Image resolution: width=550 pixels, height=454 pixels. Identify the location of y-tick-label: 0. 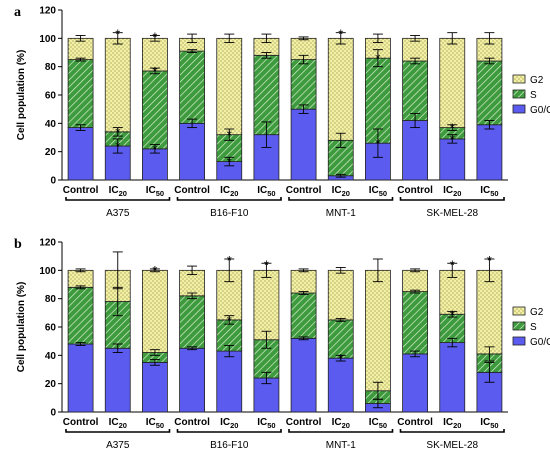
(53, 413).